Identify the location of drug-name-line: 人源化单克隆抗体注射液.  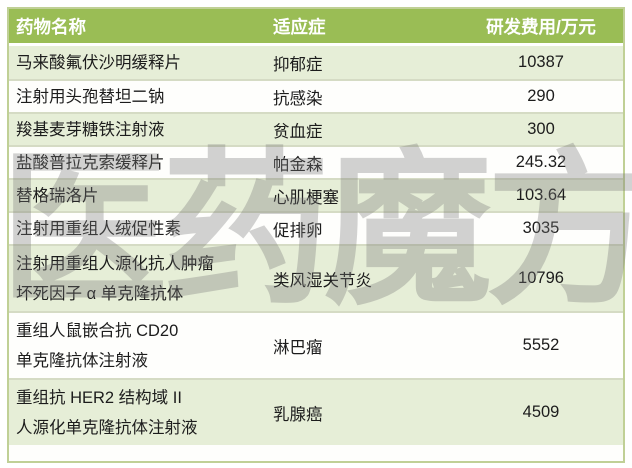
(107, 427).